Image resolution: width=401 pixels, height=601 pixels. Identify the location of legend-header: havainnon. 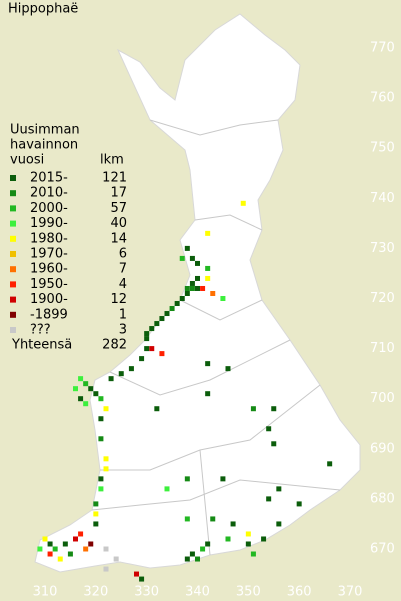
(44, 145).